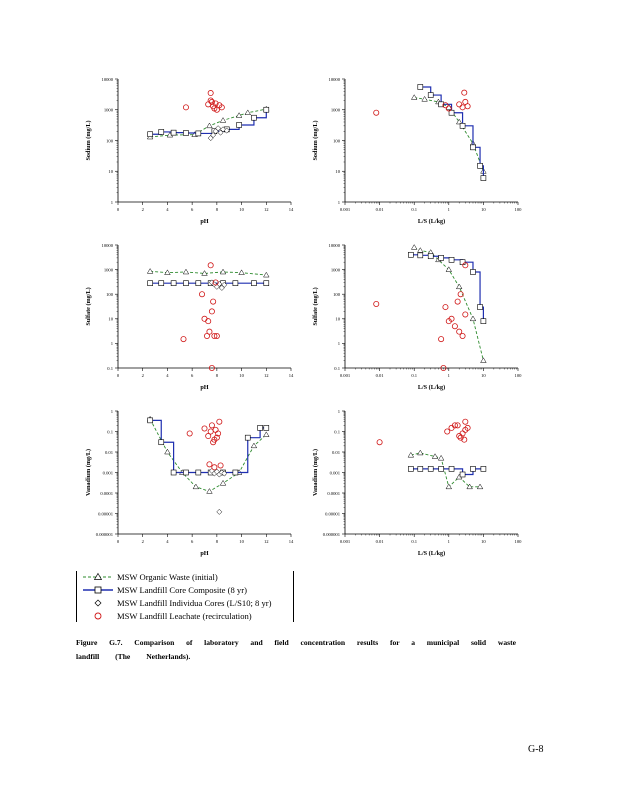  What do you see at coordinates (109, 452) in the screenshot?
I see `y-tick-label: 0.01` at bounding box center [109, 452].